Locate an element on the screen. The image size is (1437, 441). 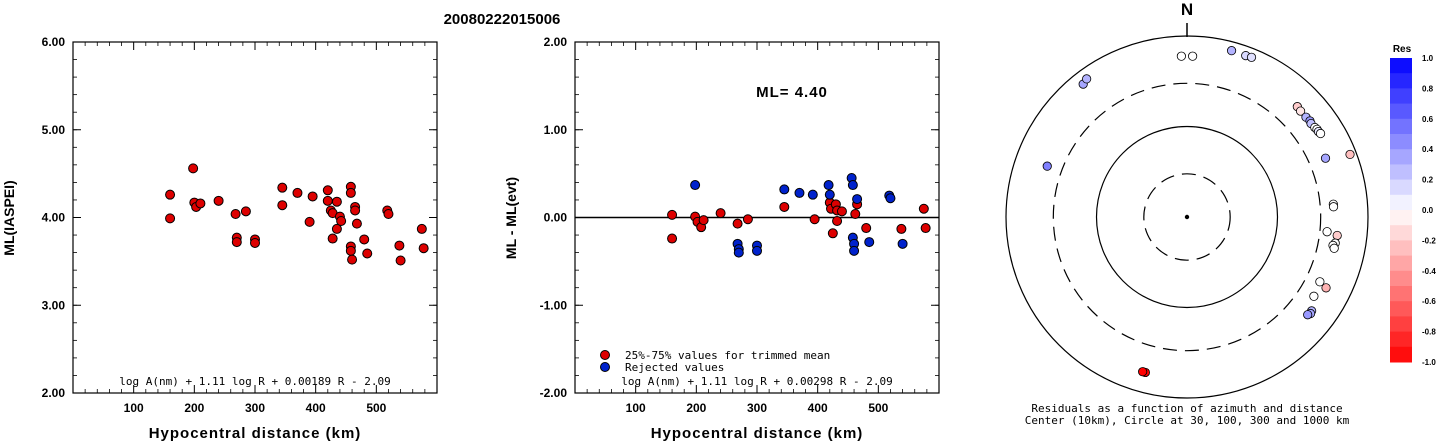
x-tick-label: 400 is located at coordinates (818, 408).